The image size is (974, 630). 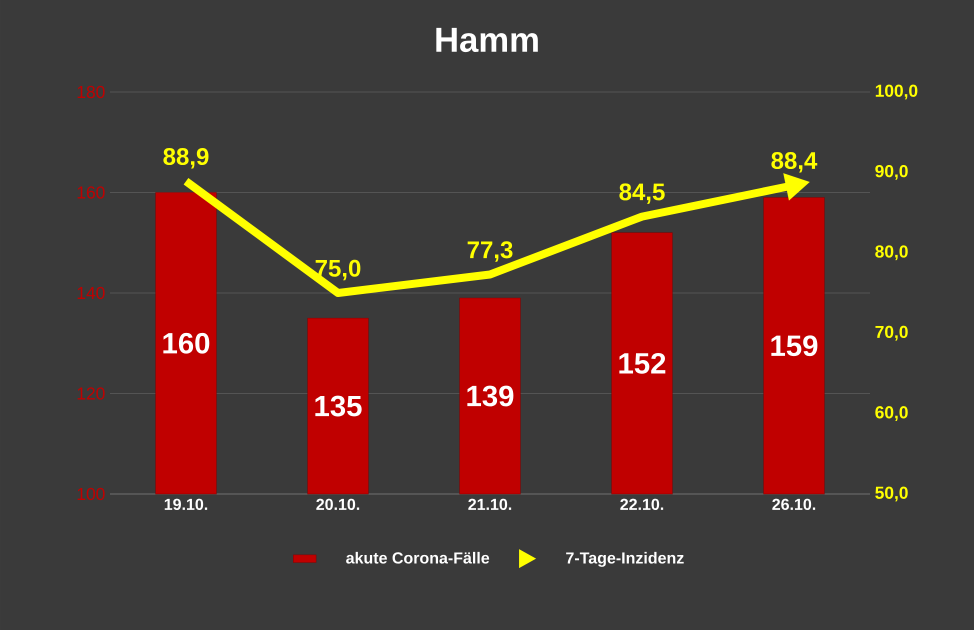 I want to click on y-tick-label: 160, so click(x=91, y=192).